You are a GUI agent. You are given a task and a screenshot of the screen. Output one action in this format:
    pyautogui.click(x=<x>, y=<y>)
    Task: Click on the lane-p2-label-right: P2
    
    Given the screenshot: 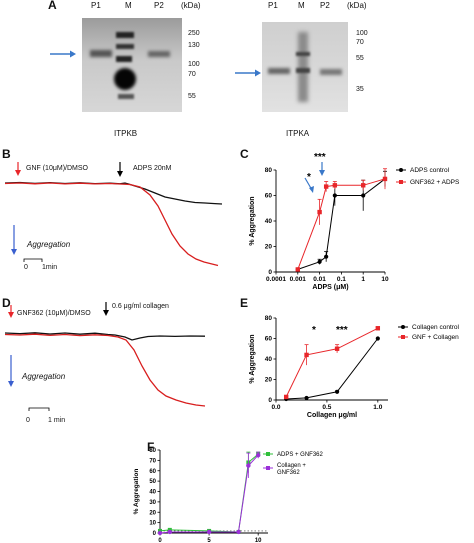 What is the action you would take?
    pyautogui.click(x=325, y=5)
    